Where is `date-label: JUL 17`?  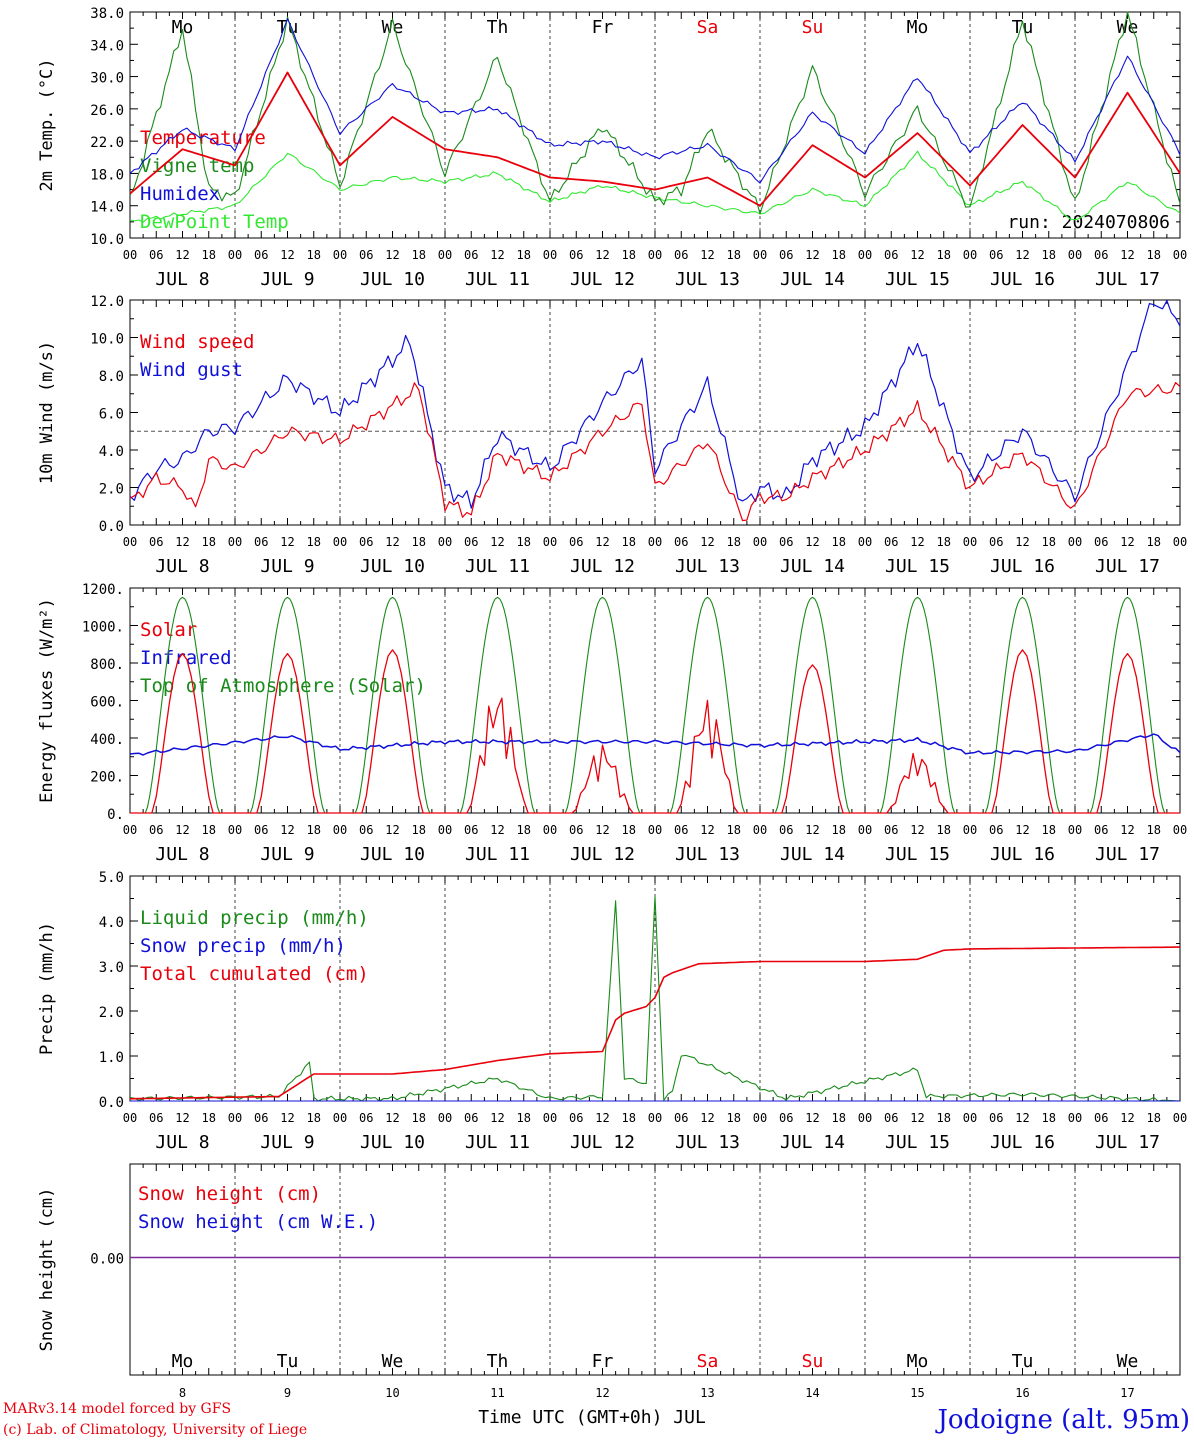
date-label: JUL 17 is located at coordinates (1127, 566).